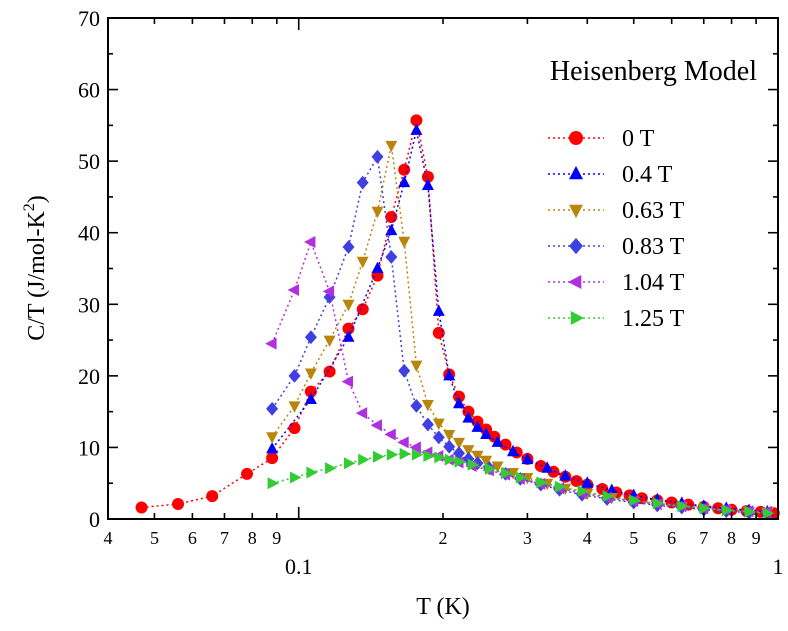 This screenshot has height=631, width=788. I want to click on y-tick-label: 70, so click(89, 18).